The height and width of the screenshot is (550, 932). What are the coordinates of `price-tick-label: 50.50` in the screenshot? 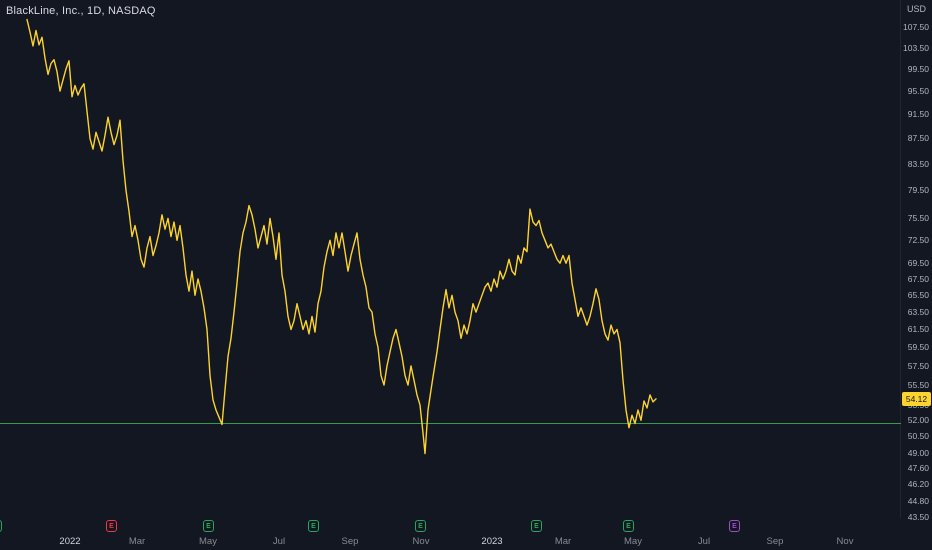 It's located at (918, 436).